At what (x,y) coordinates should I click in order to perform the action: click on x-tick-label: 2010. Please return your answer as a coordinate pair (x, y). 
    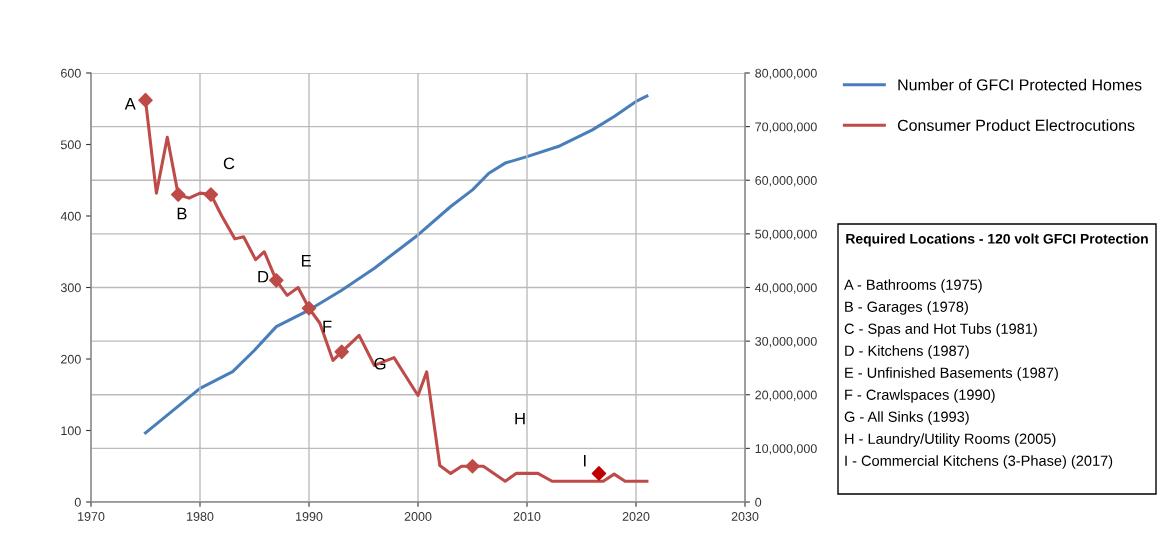
    Looking at the image, I should click on (527, 516).